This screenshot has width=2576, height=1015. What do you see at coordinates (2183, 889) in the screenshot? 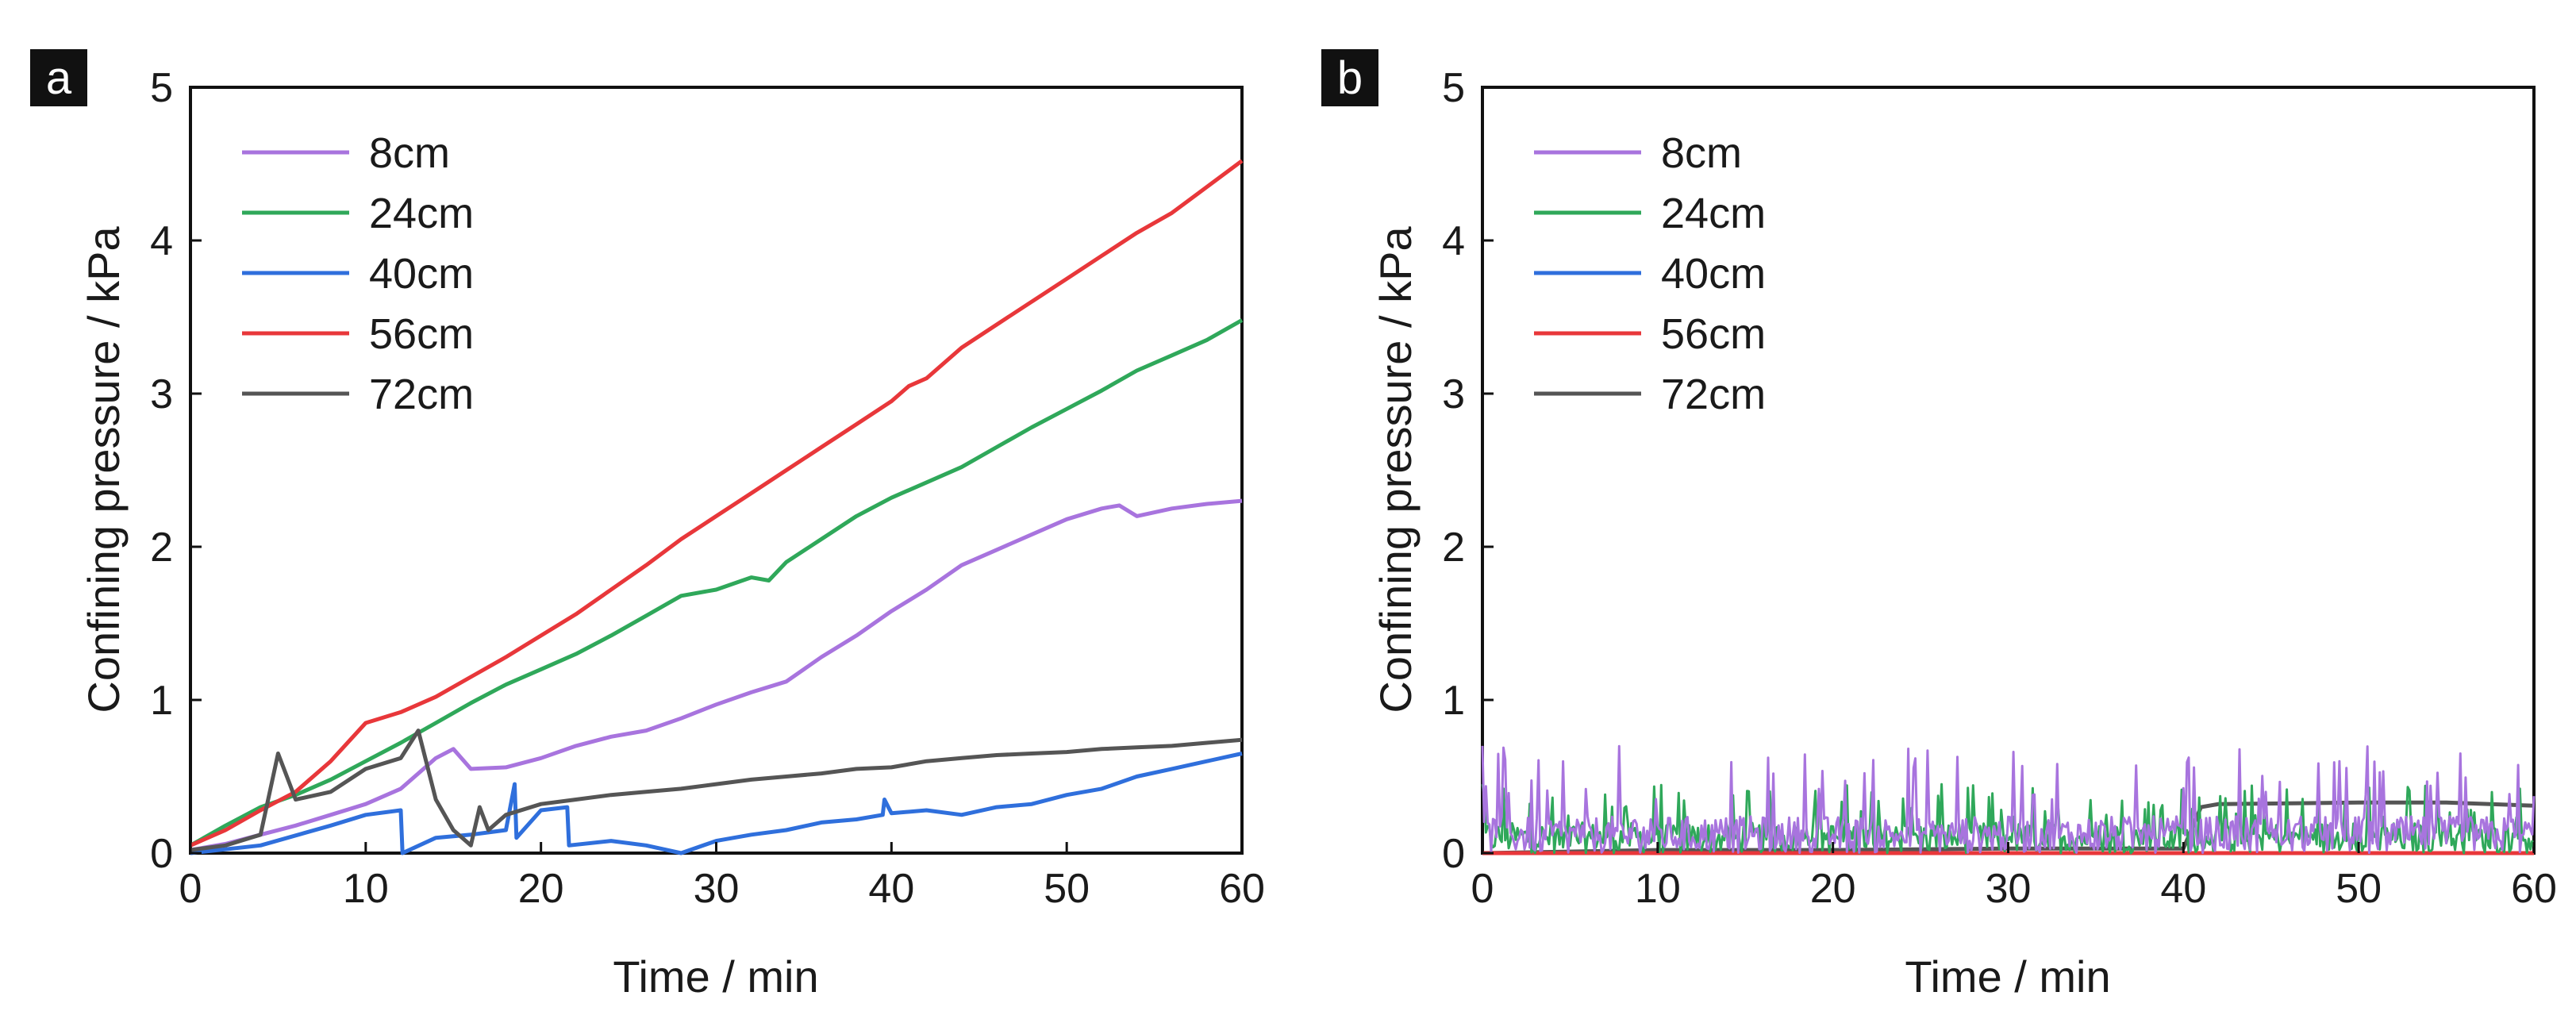
I see `panel-b-x-tick-label: 40` at bounding box center [2183, 889].